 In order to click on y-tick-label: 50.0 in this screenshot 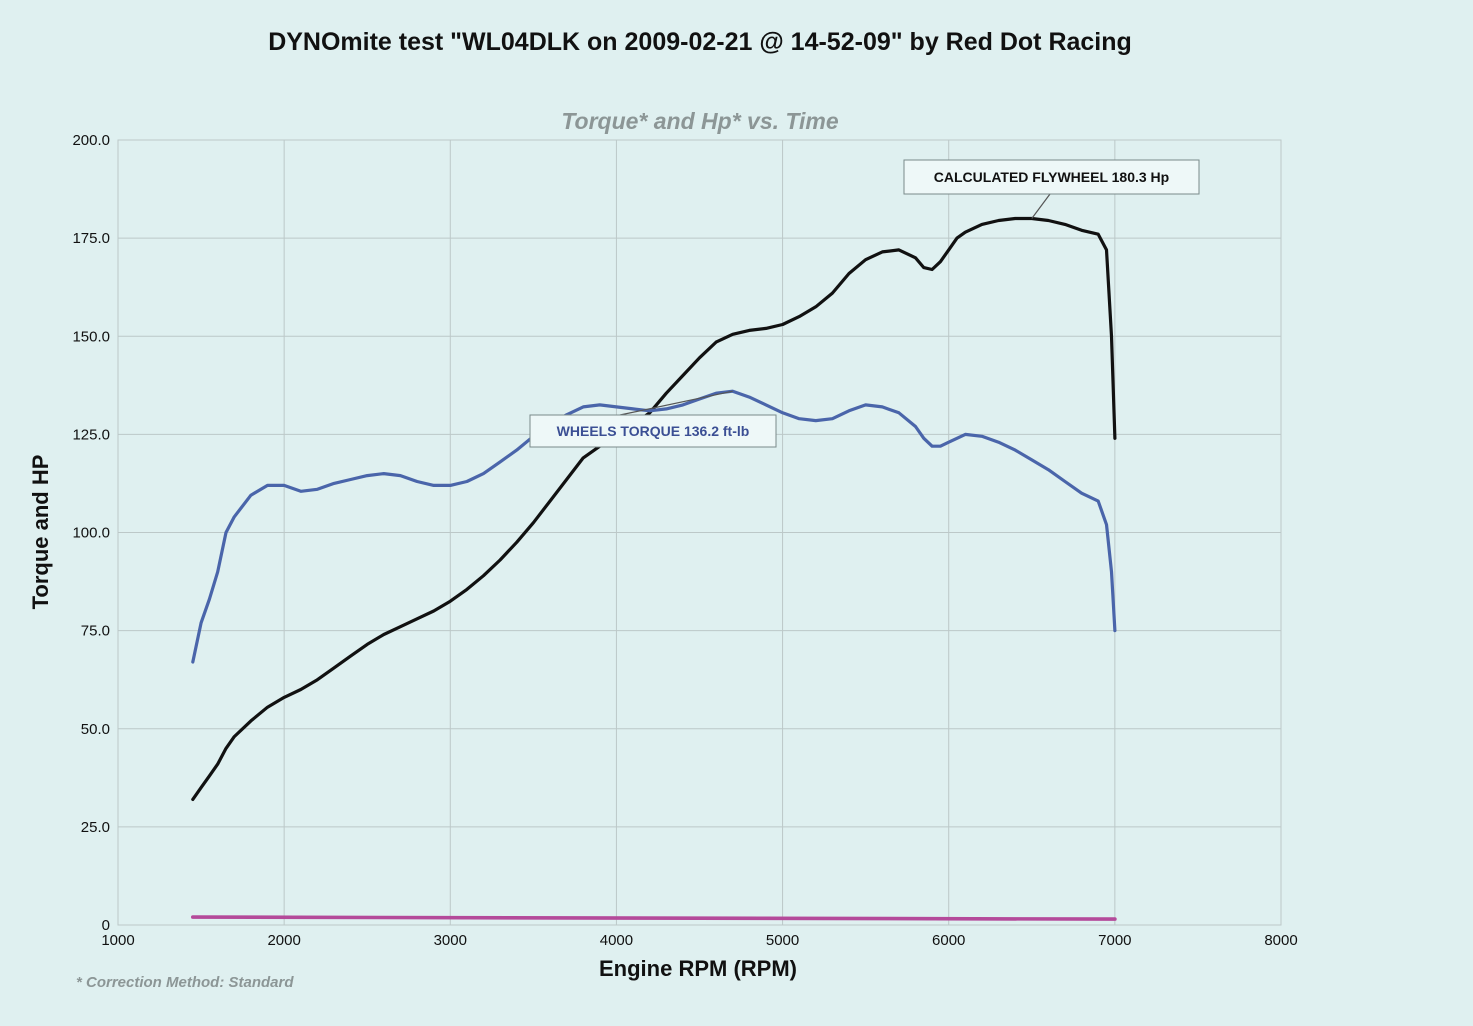, I will do `click(95, 729)`.